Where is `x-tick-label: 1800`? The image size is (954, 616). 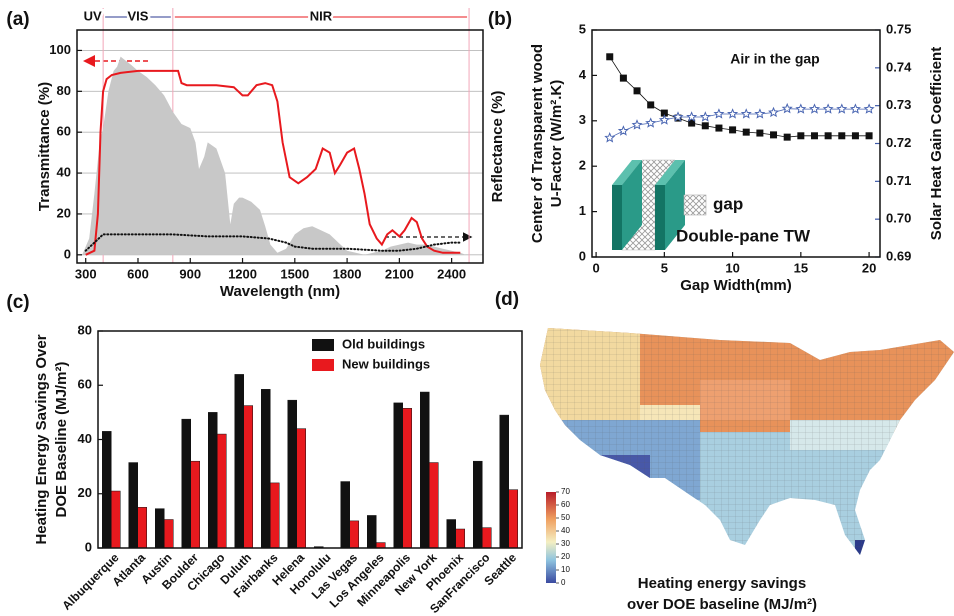
x-tick-label: 1800 is located at coordinates (347, 273).